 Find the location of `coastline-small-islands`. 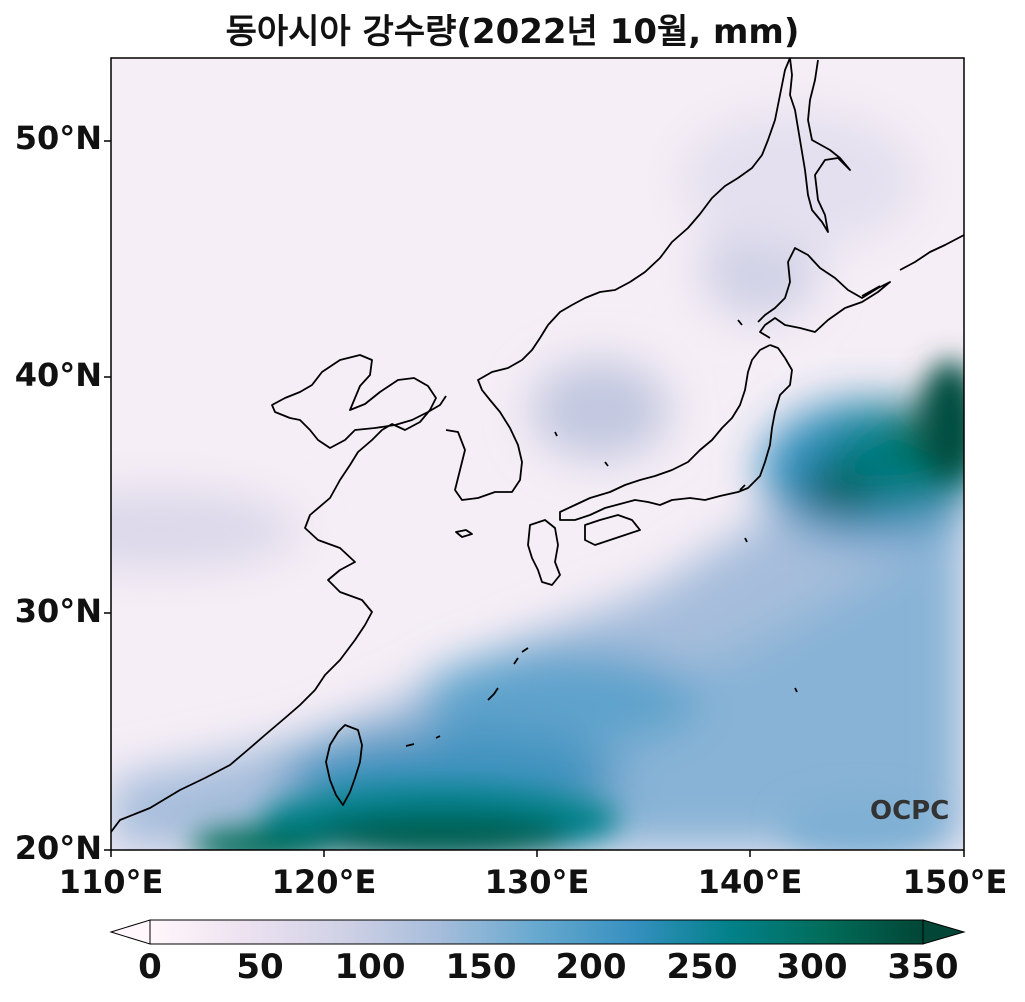

coastline-small-islands is located at coordinates (676, 506).